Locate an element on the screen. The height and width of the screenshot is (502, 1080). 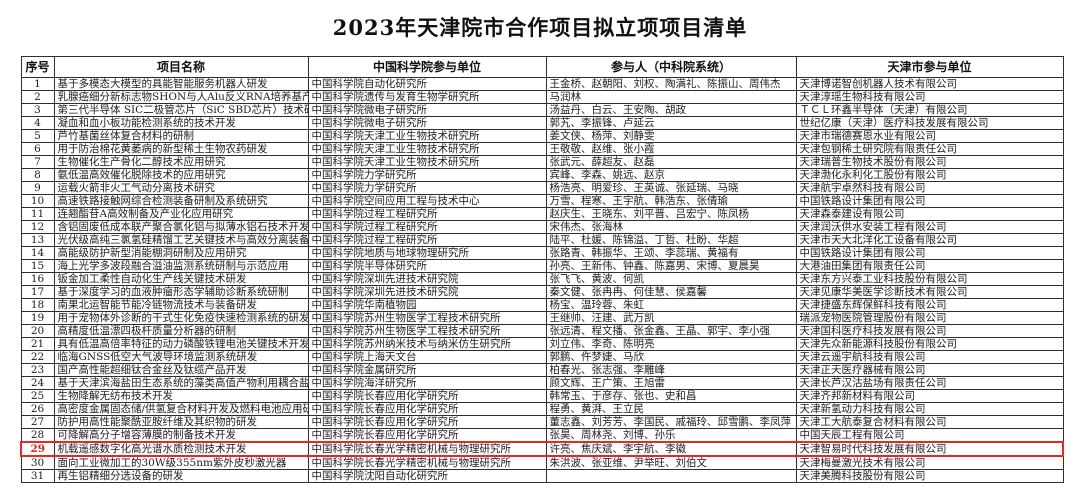
cell-project-name: 乳腺癌细分新标志物SHON与人Alu反义RNA培养基产品的 is located at coordinates (181, 97).